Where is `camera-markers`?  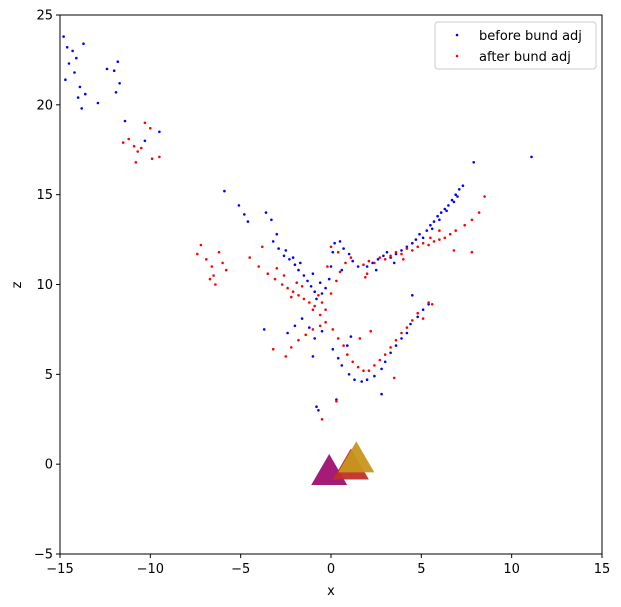 camera-markers is located at coordinates (343, 463).